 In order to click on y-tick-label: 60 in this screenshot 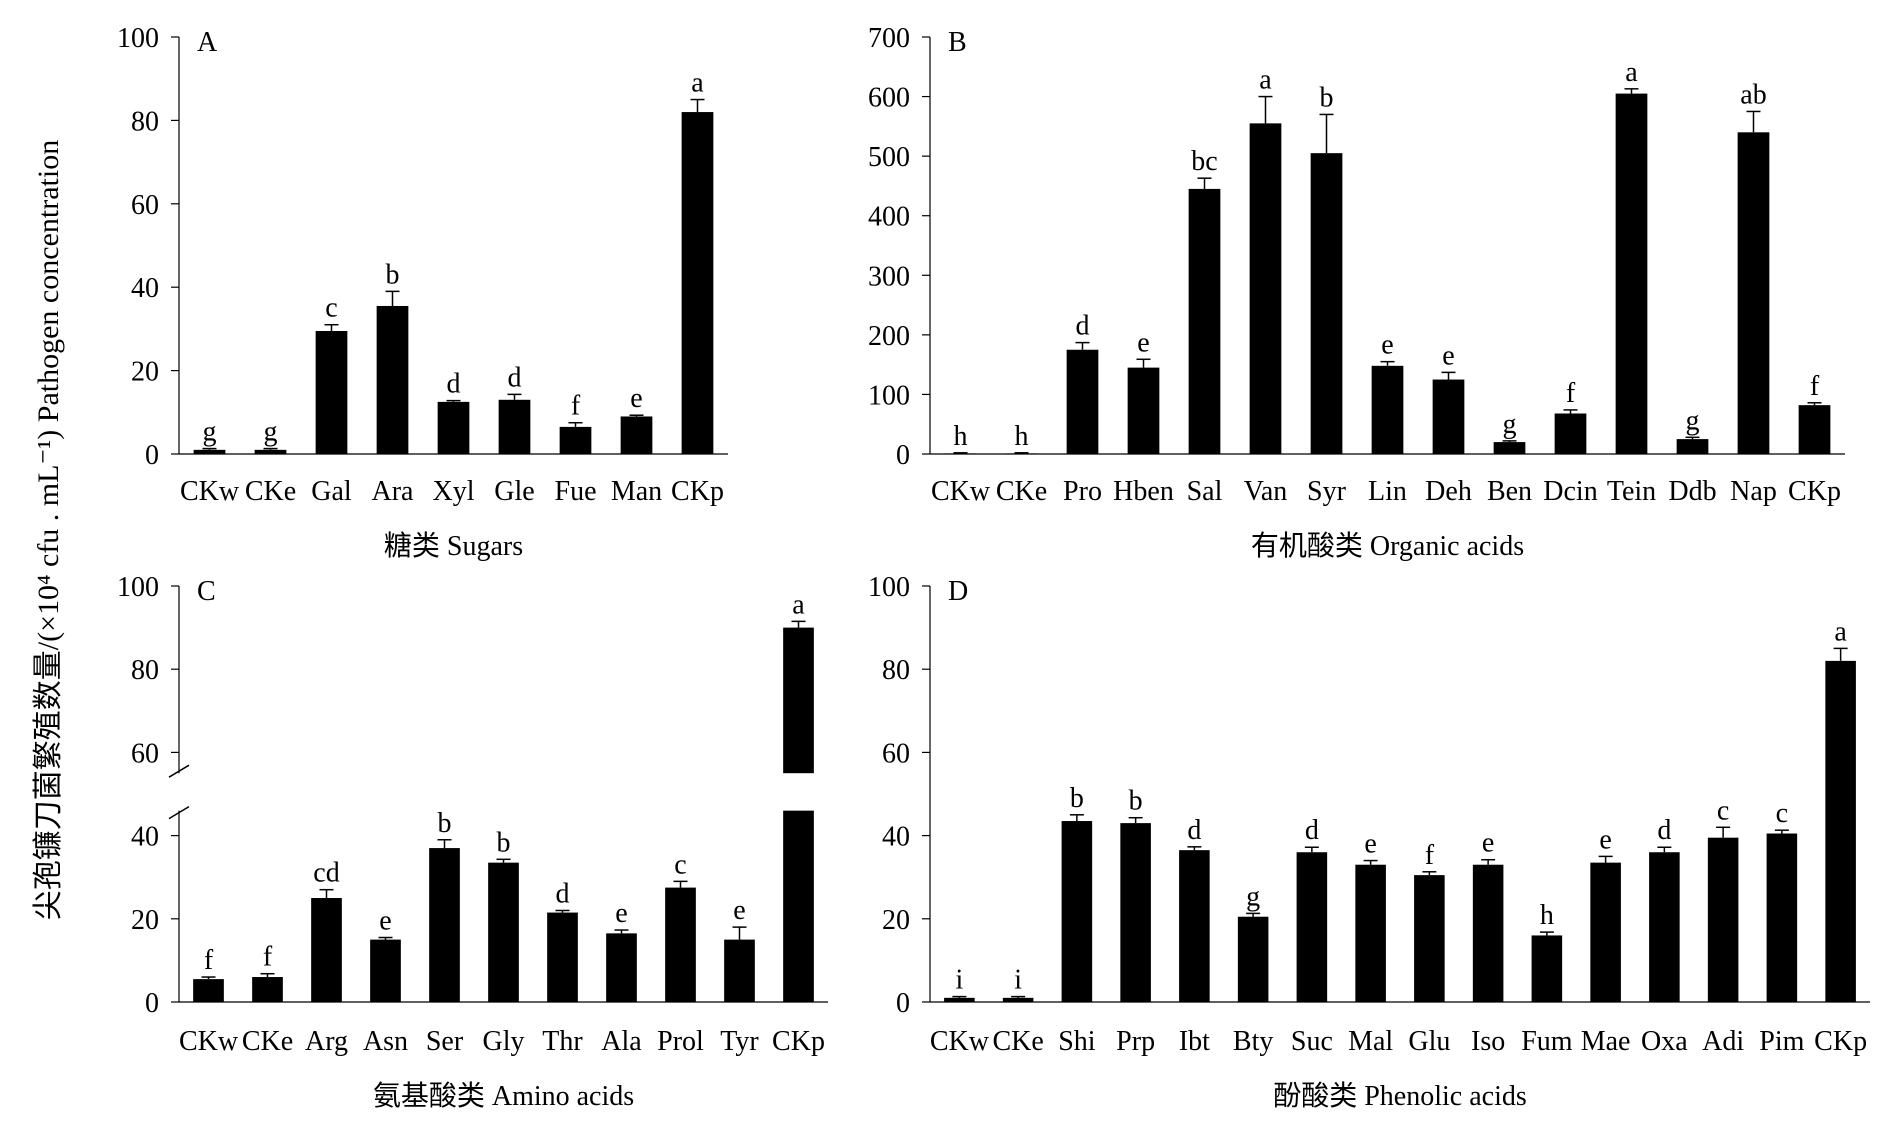, I will do `click(145, 205)`.